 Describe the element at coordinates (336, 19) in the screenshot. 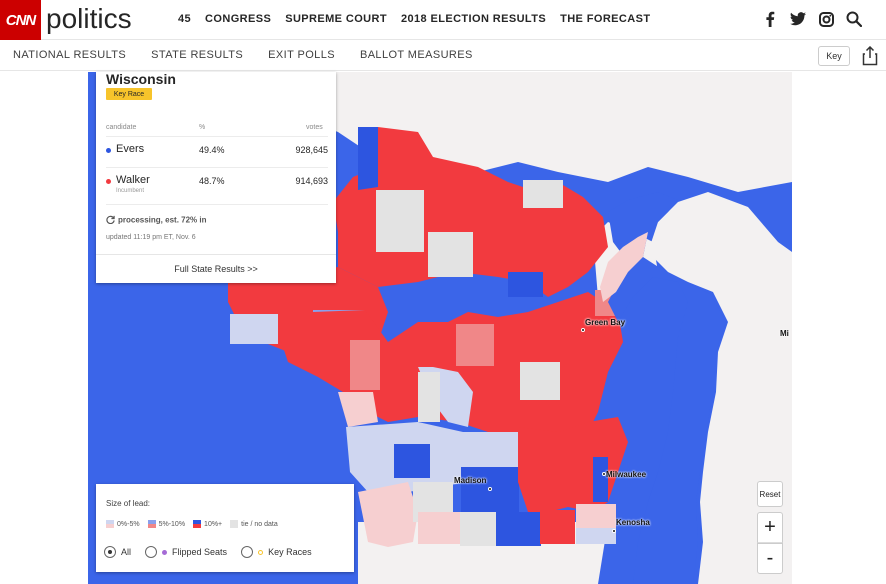

I see `nav-item-supreme-court: SUPREME COURT` at that location.